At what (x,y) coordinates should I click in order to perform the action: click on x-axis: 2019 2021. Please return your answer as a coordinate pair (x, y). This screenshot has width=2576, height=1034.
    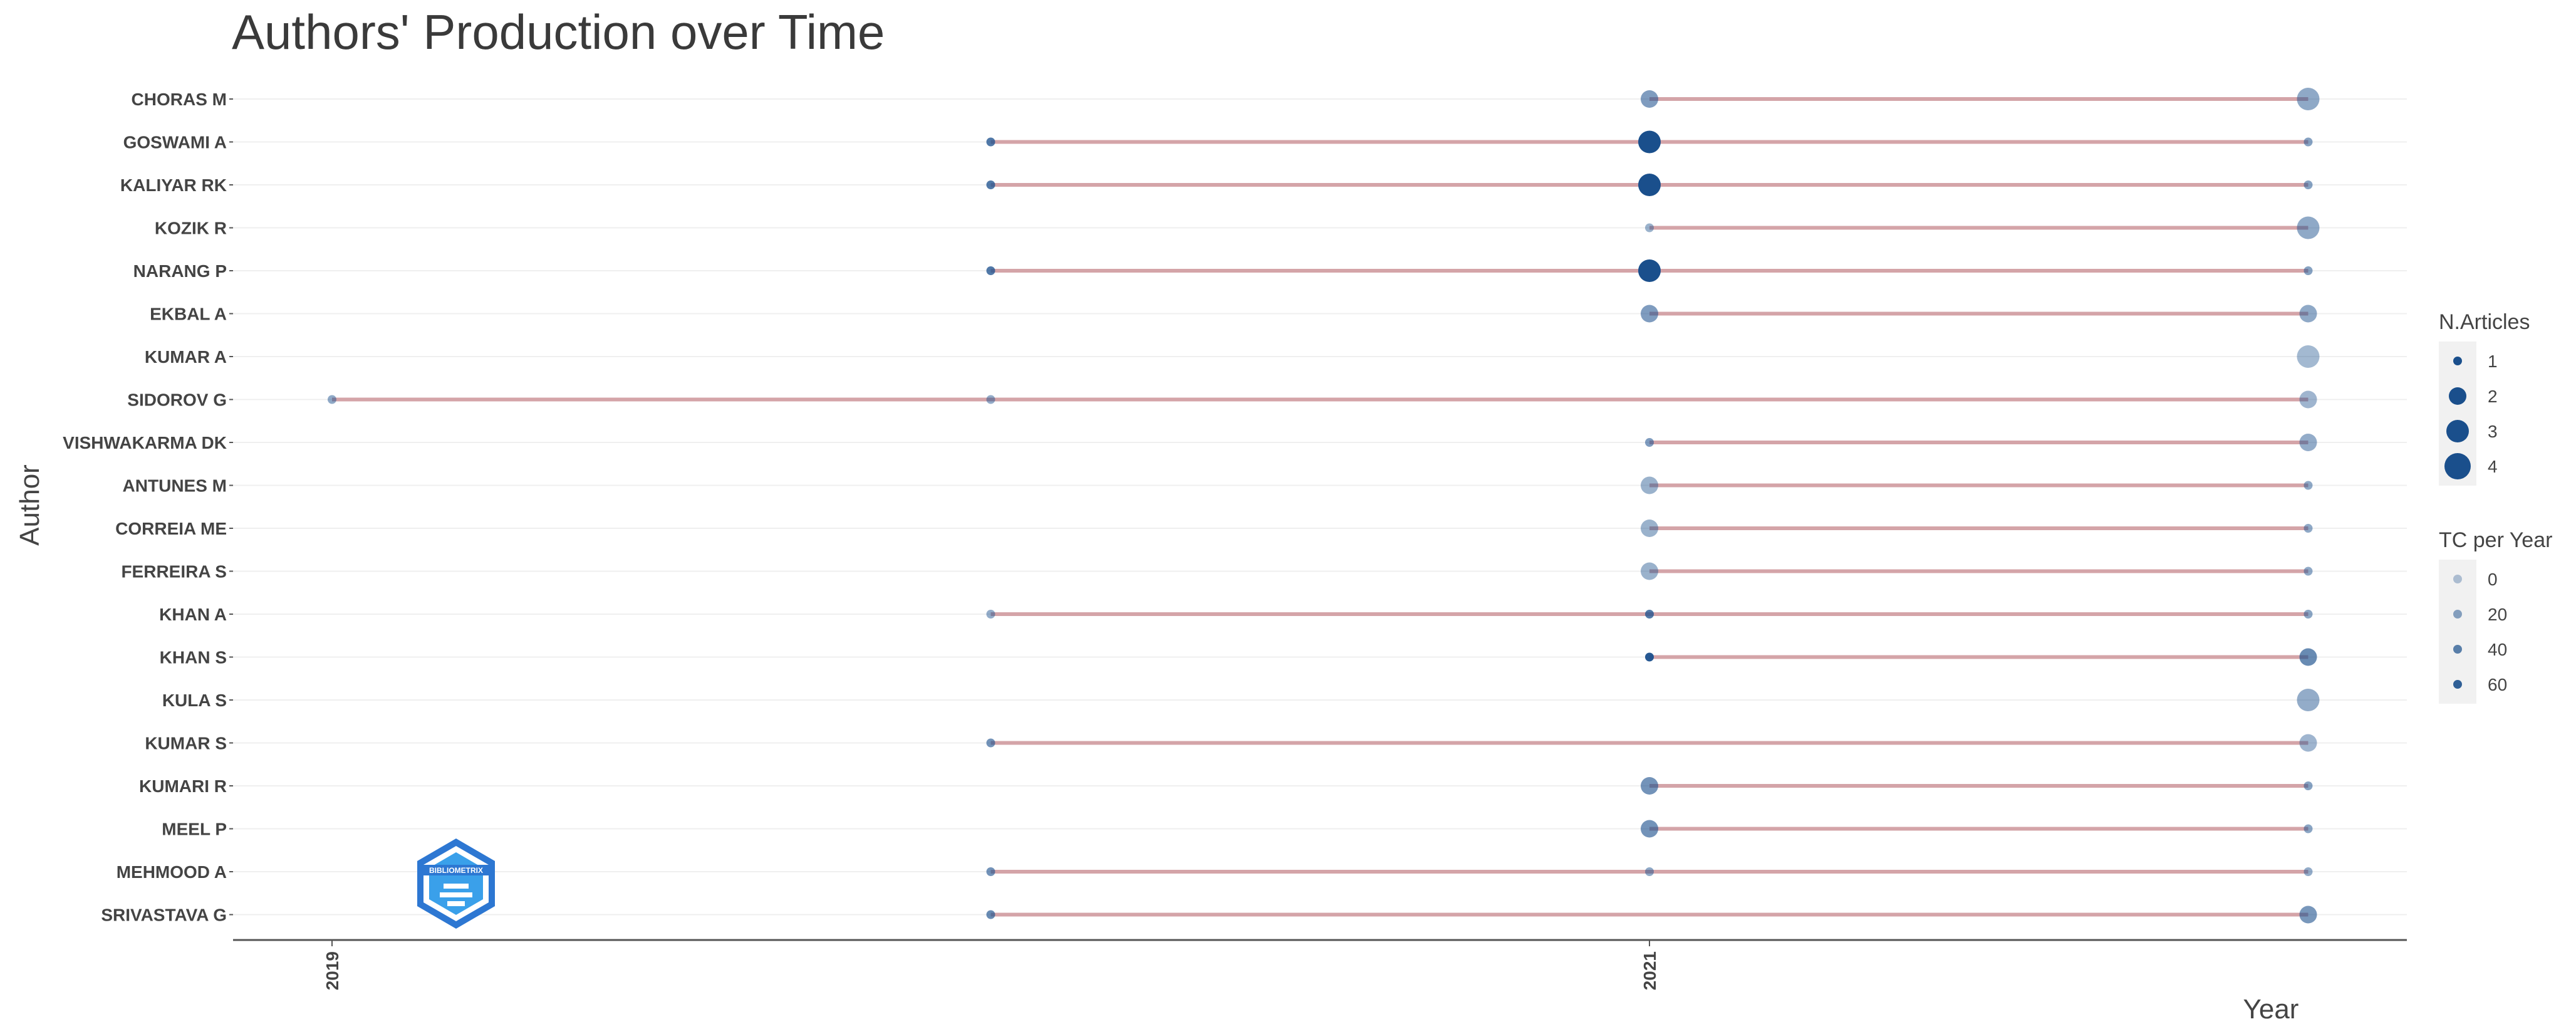
    Looking at the image, I should click on (1320, 965).